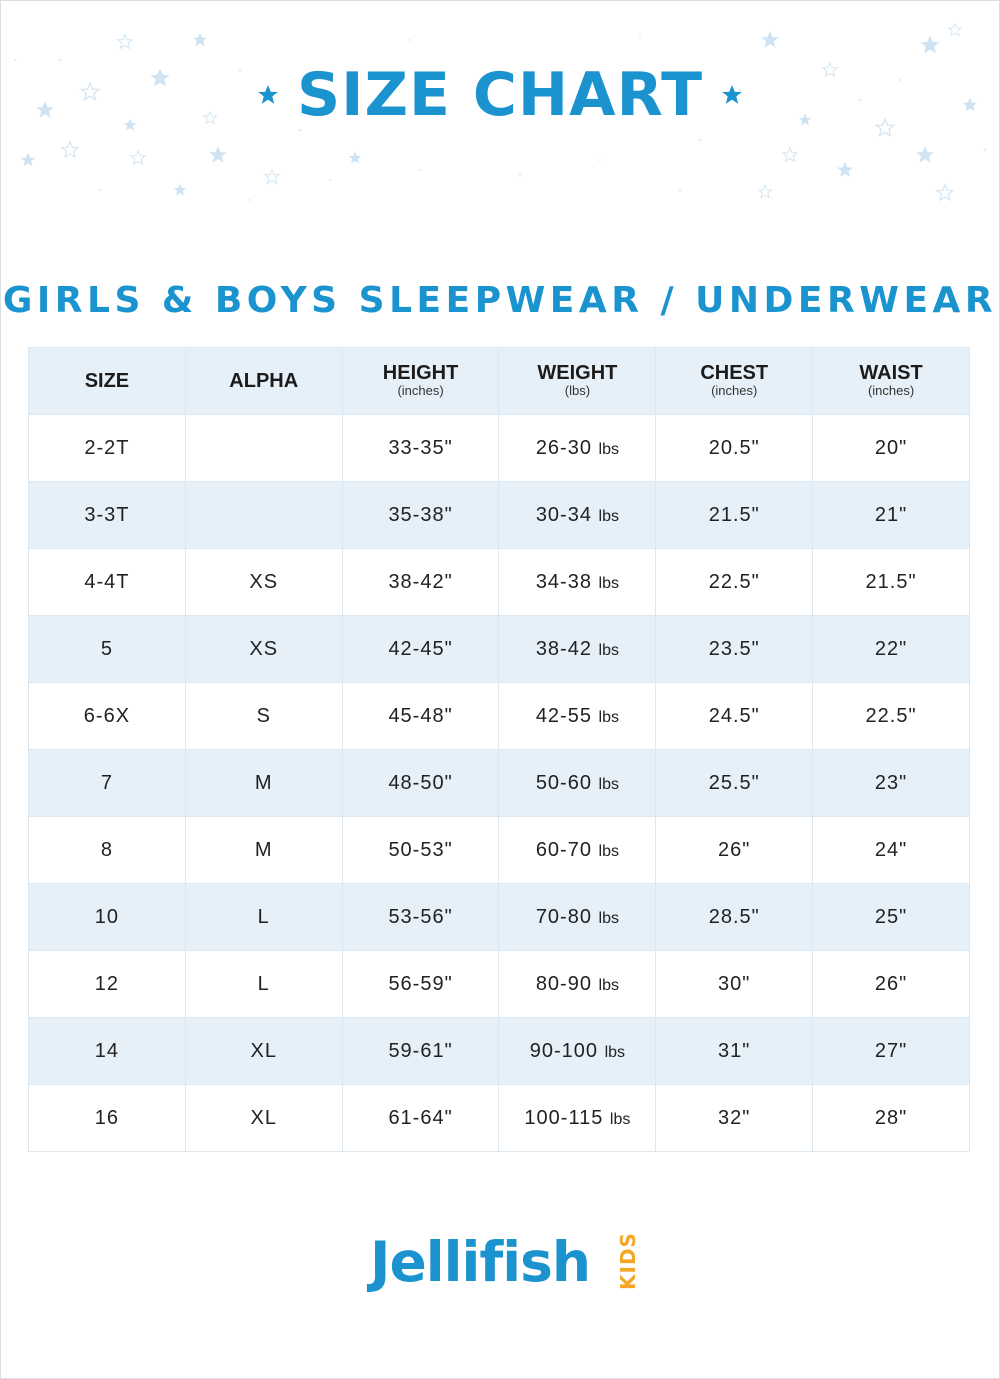 The image size is (1000, 1379). I want to click on cell-height: 33-35", so click(420, 448).